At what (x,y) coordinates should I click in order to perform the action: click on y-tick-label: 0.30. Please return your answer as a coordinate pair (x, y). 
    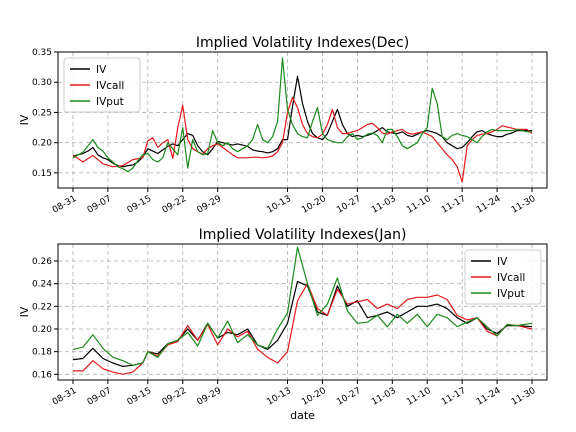
    Looking at the image, I should click on (42, 83).